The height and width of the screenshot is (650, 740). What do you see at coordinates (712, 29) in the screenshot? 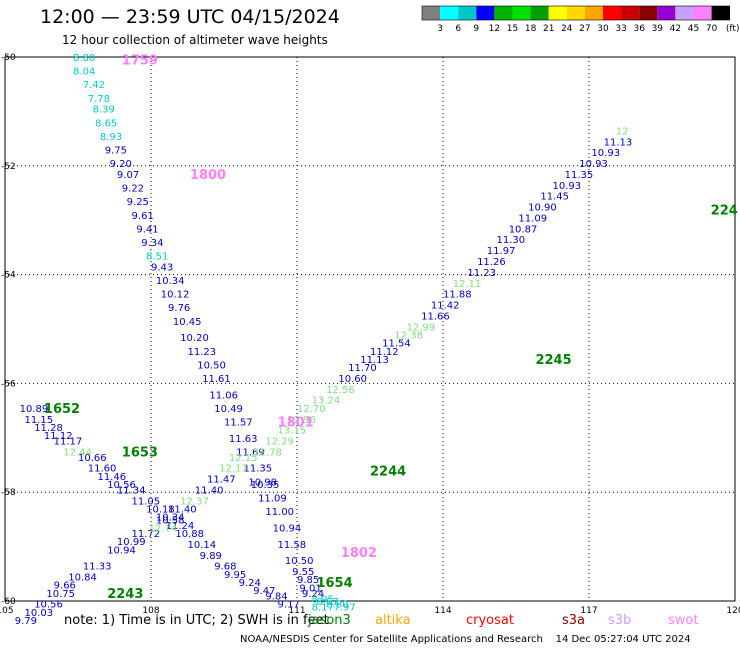
I see `color-scale-label: 70` at bounding box center [712, 29].